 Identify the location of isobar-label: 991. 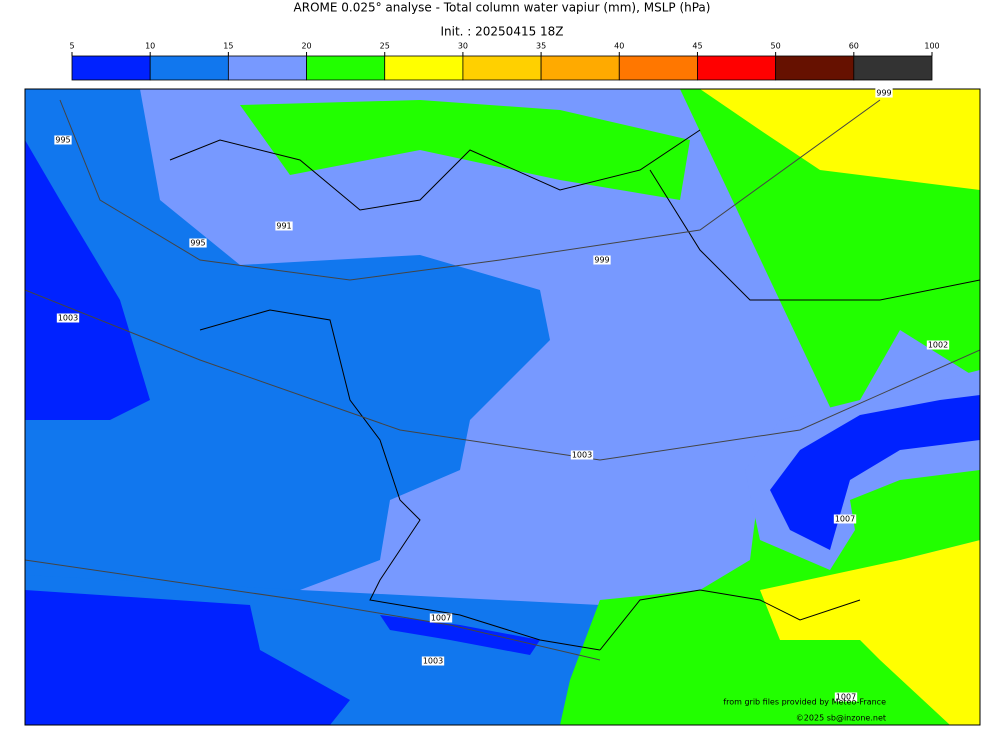
(283, 226).